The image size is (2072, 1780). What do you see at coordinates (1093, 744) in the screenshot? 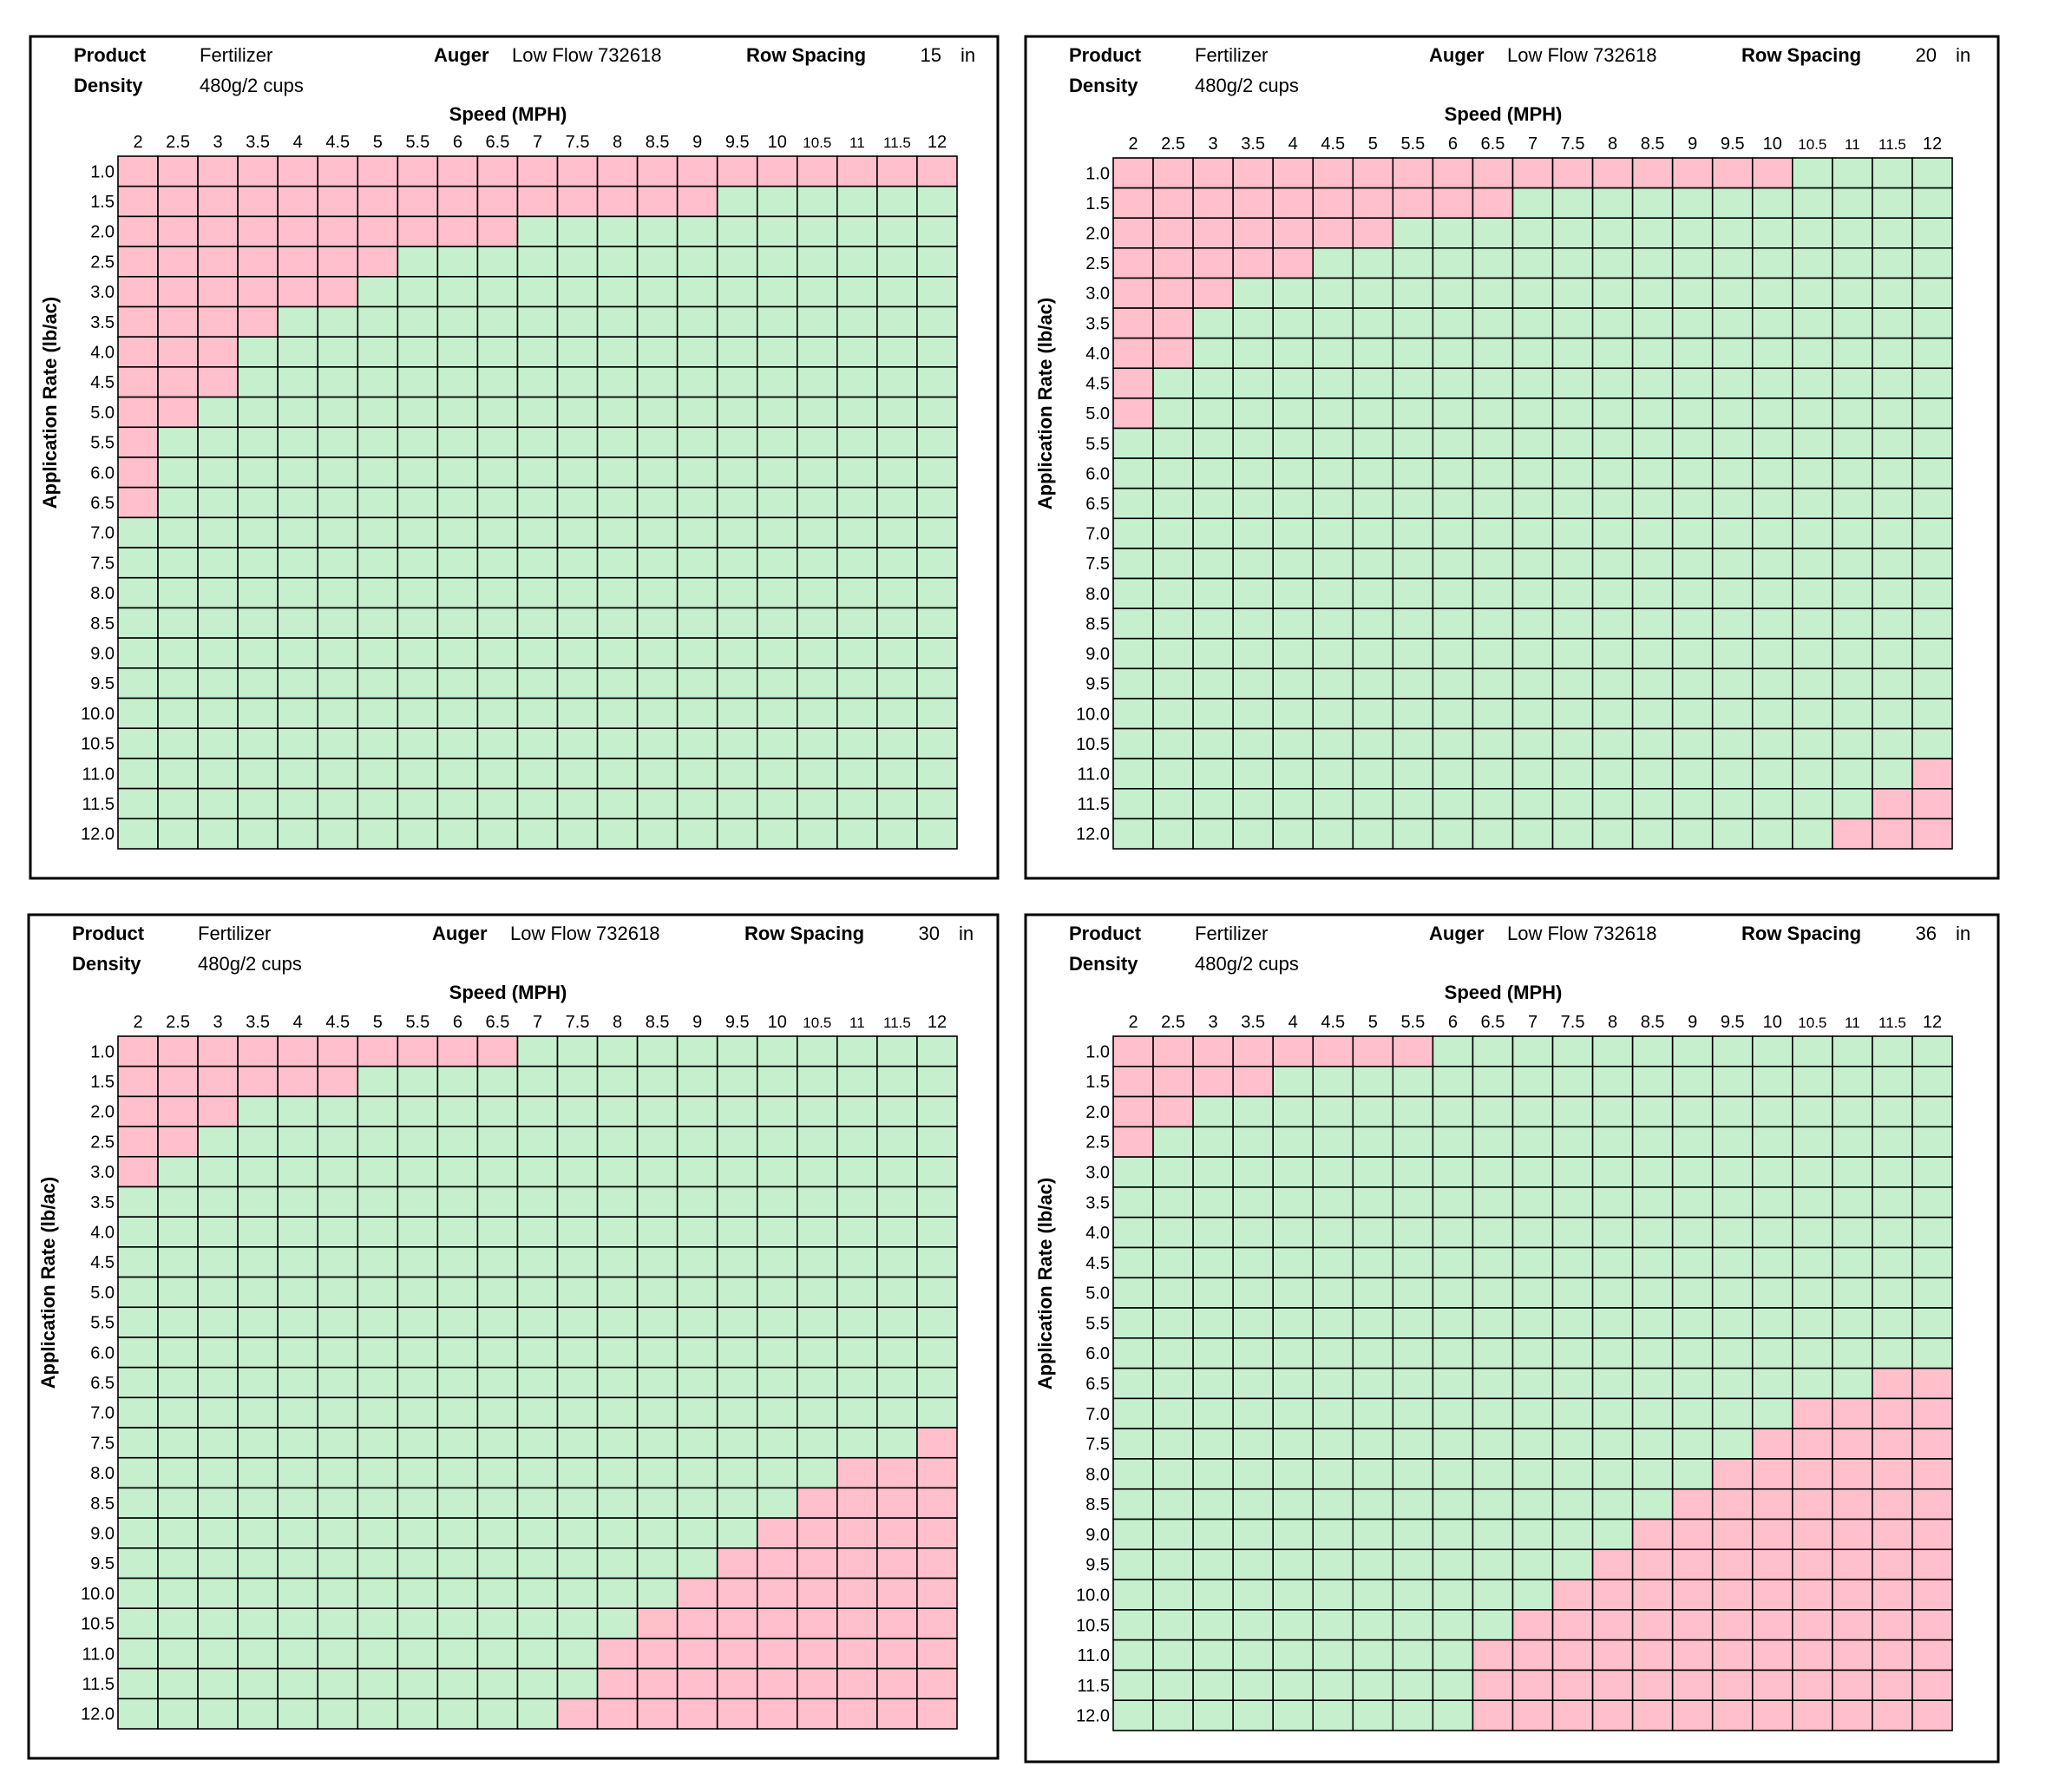
I see `y-tick-label: 10.5` at bounding box center [1093, 744].